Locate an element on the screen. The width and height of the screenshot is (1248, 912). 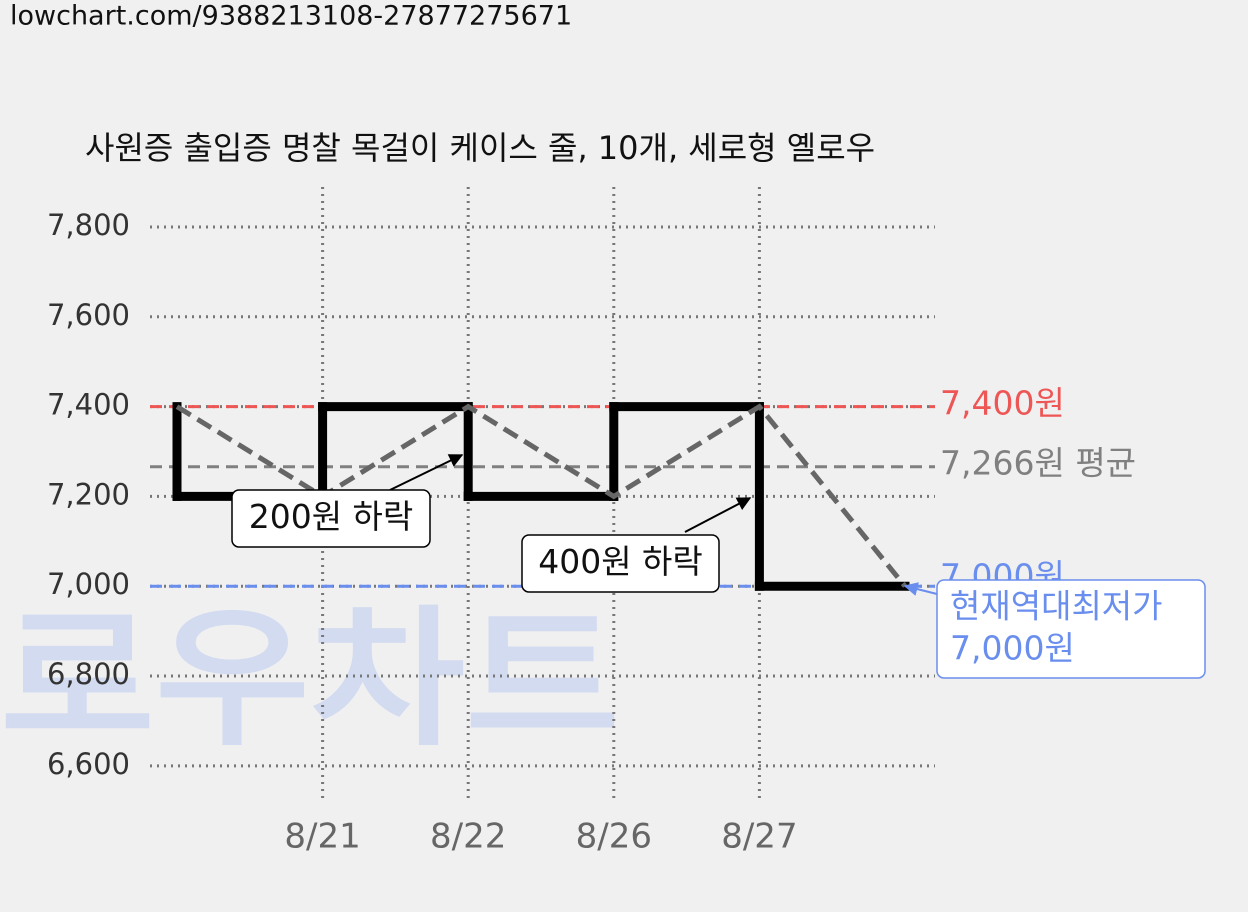
x-tick-label: 8/21 is located at coordinates (322, 837).